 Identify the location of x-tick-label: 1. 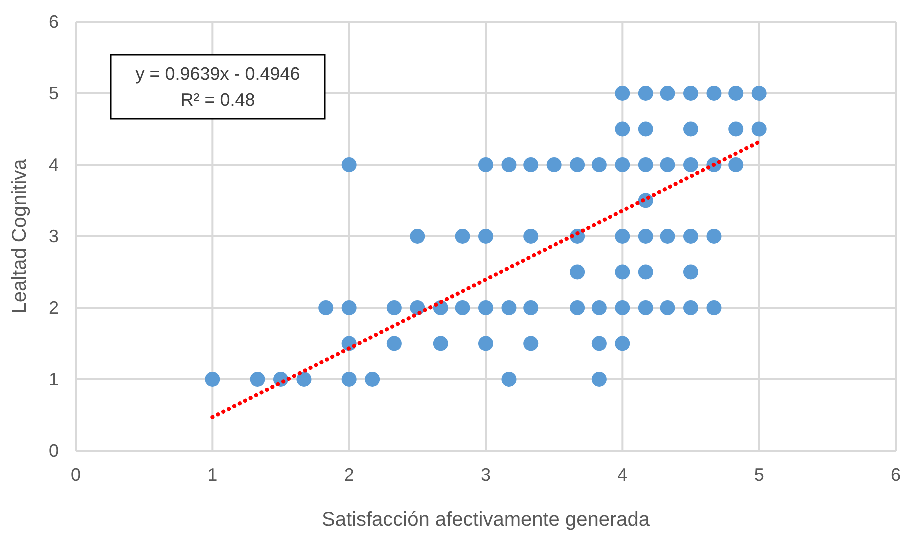
(213, 475).